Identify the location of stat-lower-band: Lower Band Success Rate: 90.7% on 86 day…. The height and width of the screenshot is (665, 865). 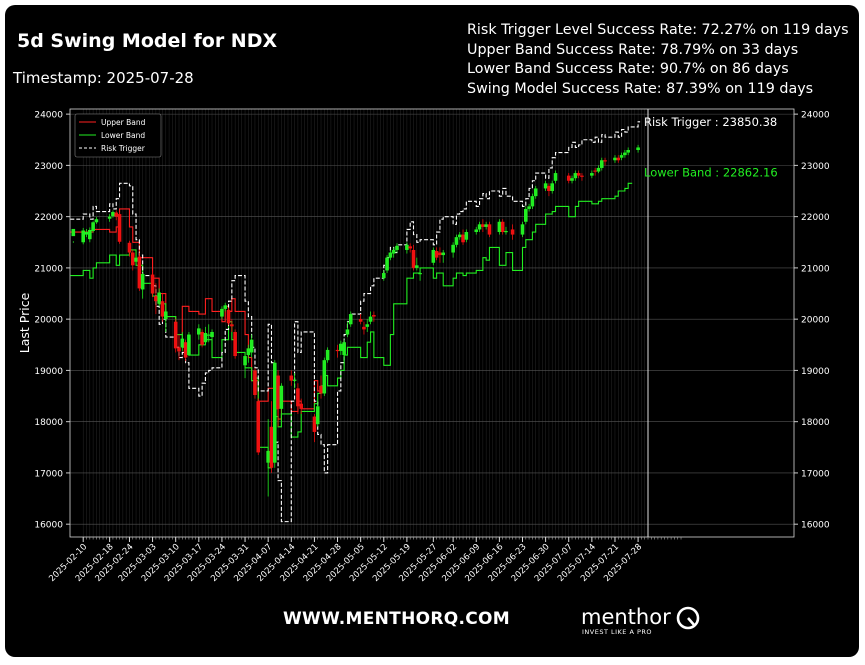
(628, 69).